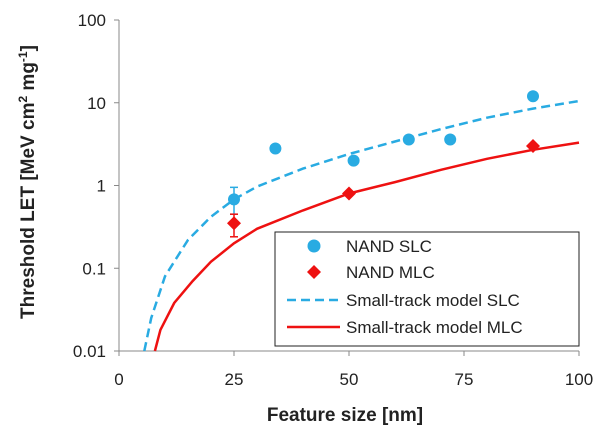  I want to click on y-tick-label: 10, so click(96, 103).